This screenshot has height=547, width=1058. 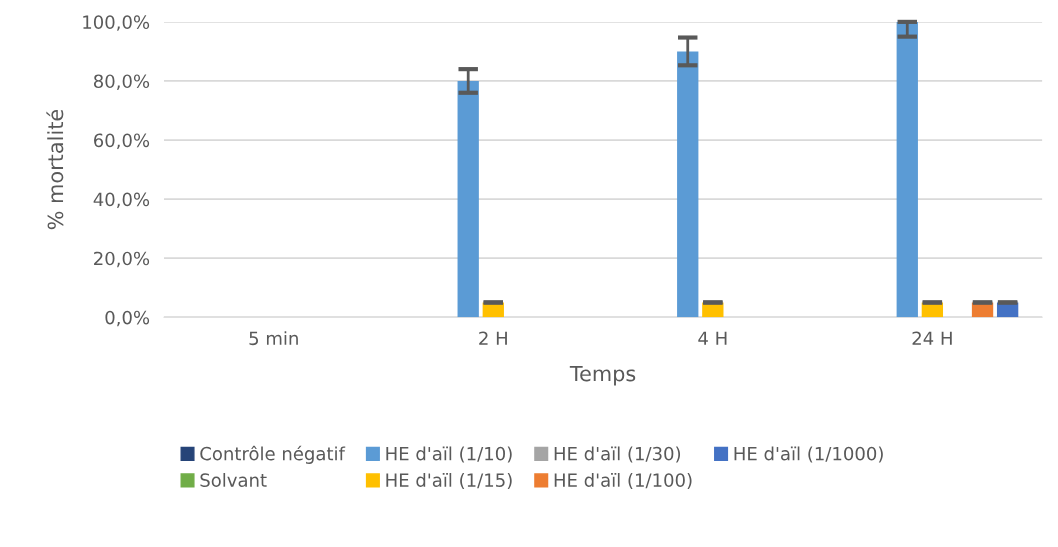 I want to click on x-tick-label: 24 H, so click(x=932, y=338).